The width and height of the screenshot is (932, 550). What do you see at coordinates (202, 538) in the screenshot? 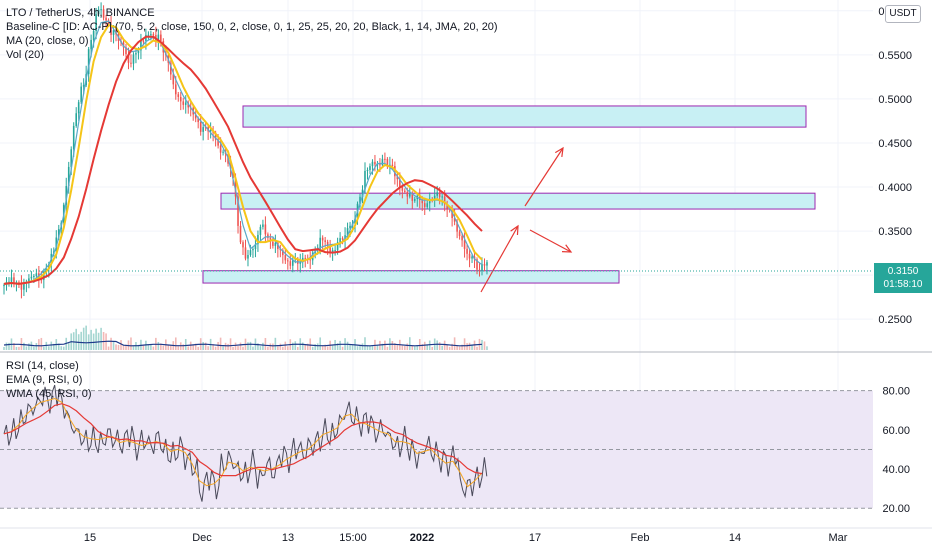
I see `time-tick-label: Dec` at bounding box center [202, 538].